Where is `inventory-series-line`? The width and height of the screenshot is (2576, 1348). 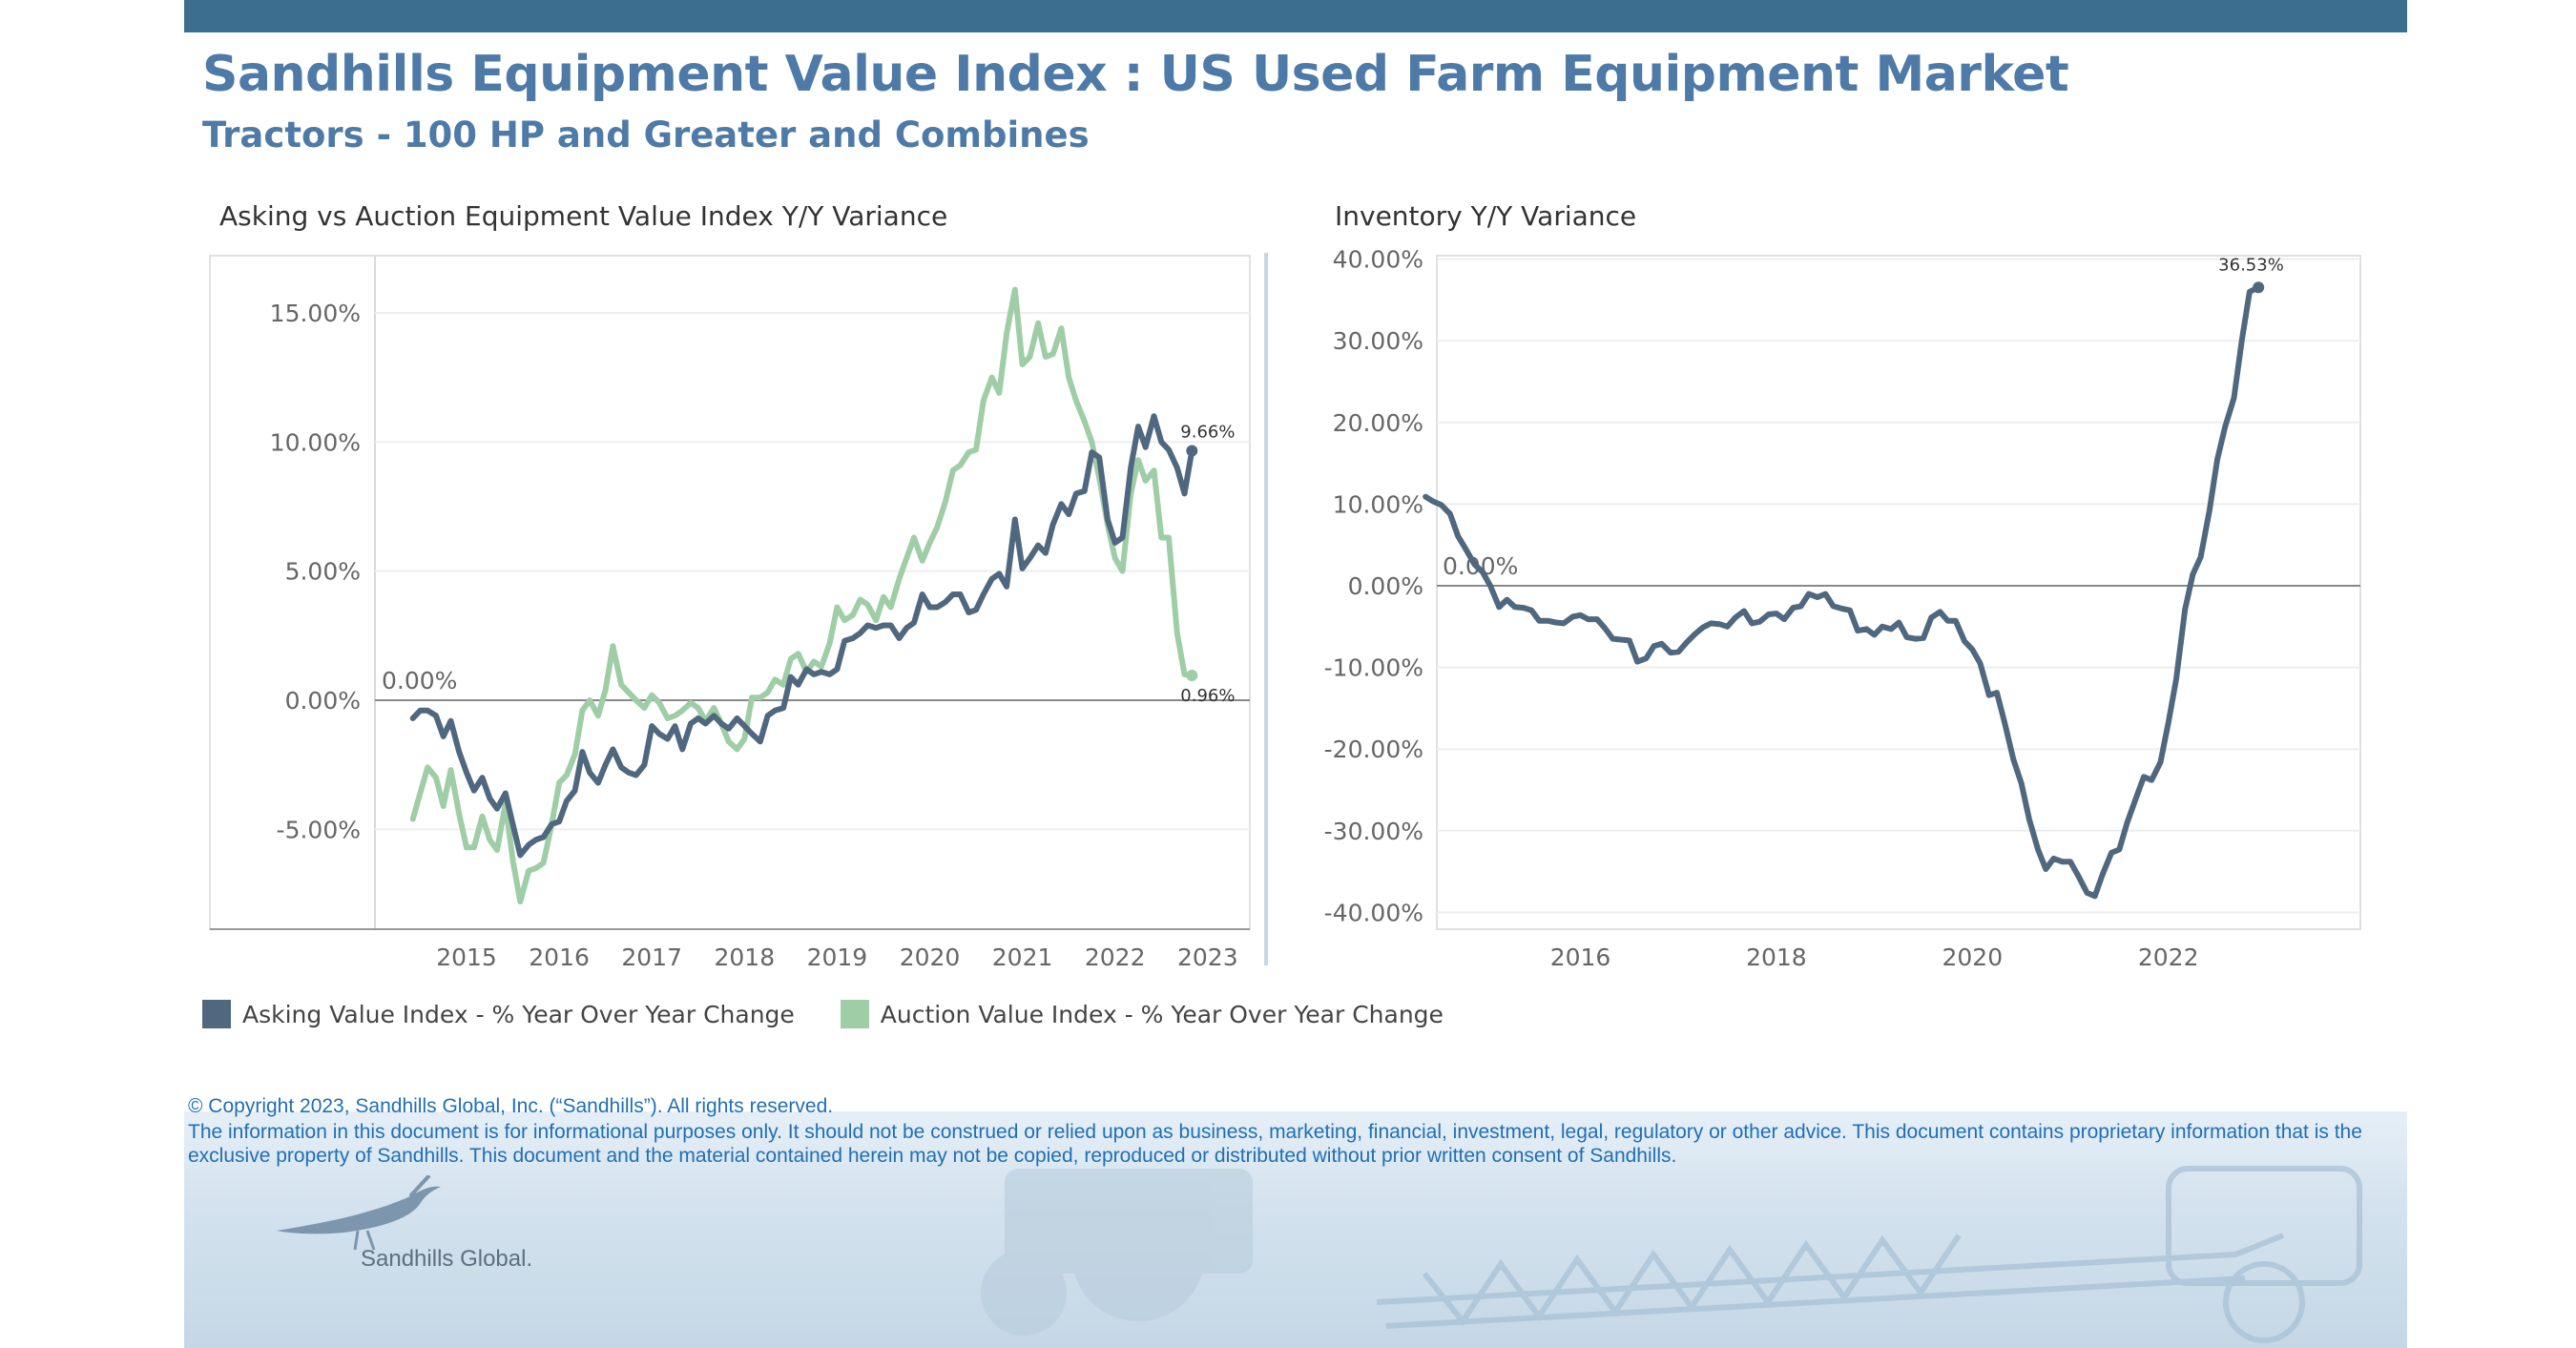
inventory-series-line is located at coordinates (1842, 592).